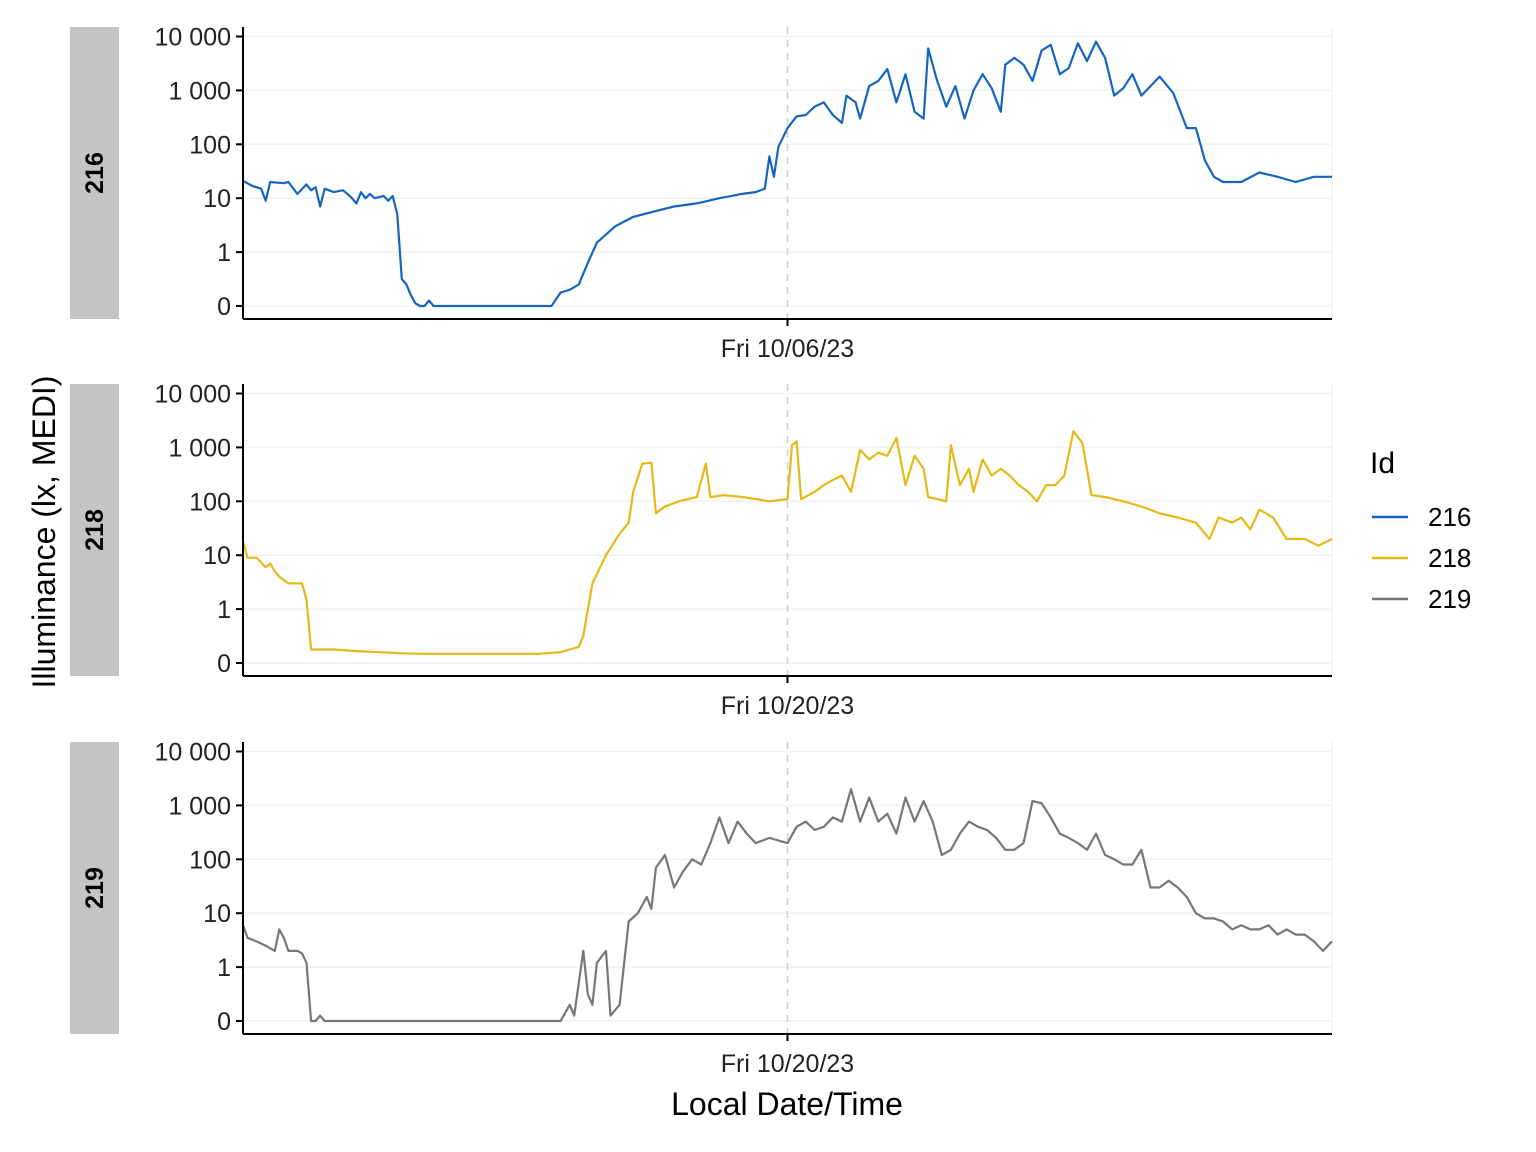 The image size is (1536, 1152). Describe the element at coordinates (1449, 599) in the screenshot. I see `legend-label-219: 219` at that location.